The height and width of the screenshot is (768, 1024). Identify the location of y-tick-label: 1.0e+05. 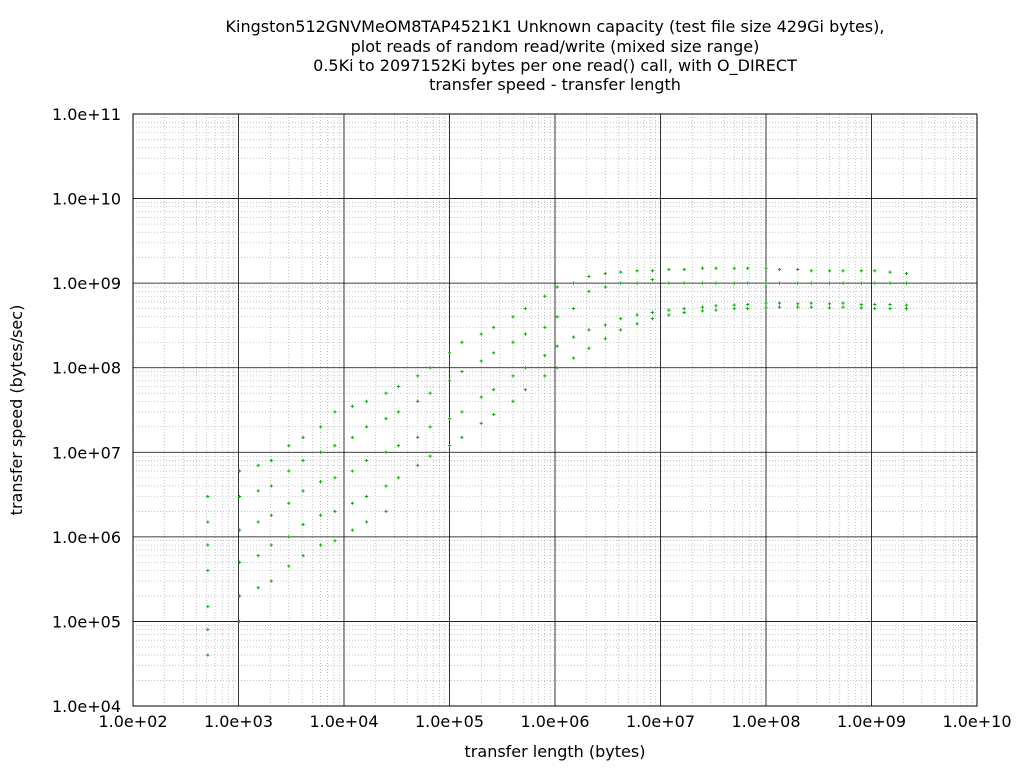
(86, 621).